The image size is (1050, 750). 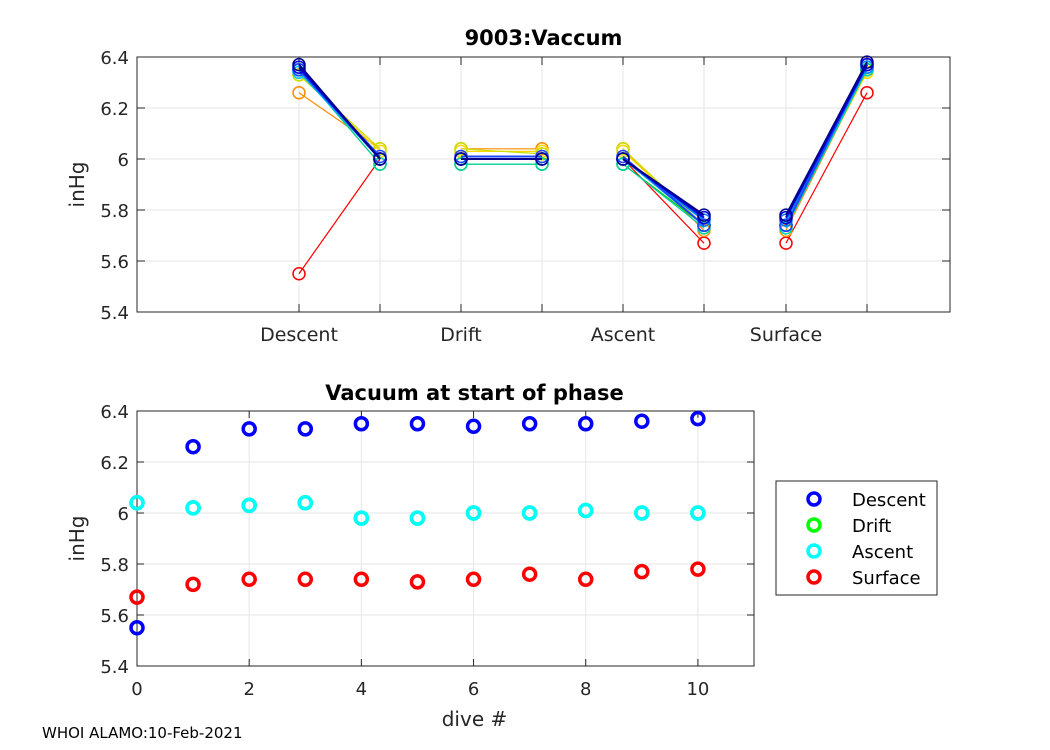 I want to click on top-ytick-label: 6.4, so click(x=114, y=58).